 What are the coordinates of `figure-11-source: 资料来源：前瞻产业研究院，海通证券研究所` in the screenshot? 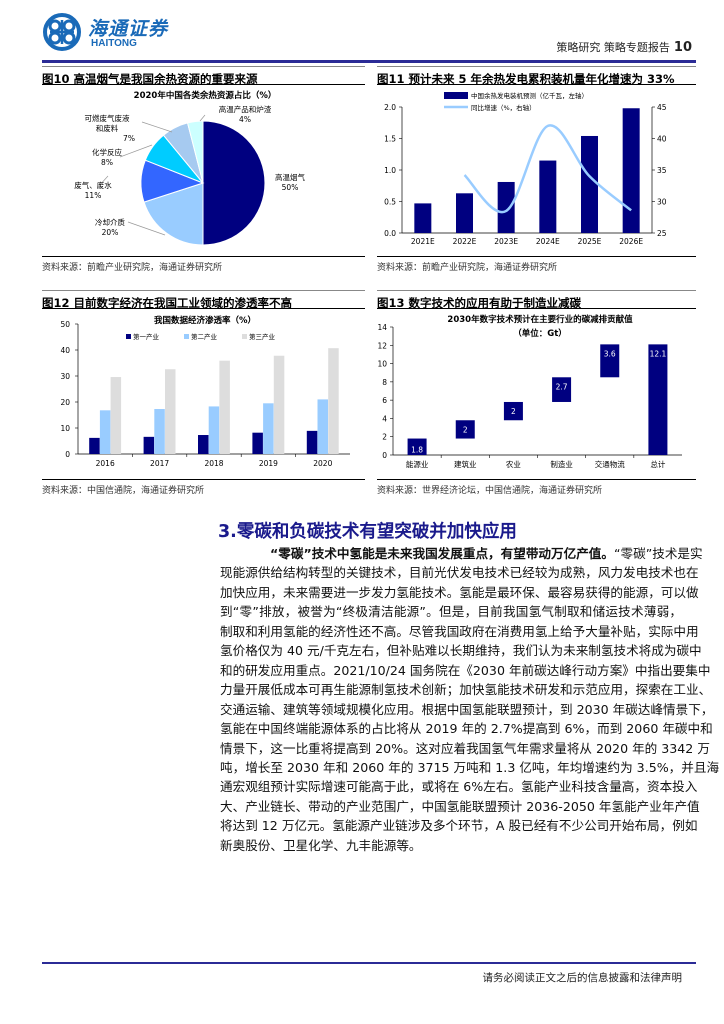 It's located at (536, 264).